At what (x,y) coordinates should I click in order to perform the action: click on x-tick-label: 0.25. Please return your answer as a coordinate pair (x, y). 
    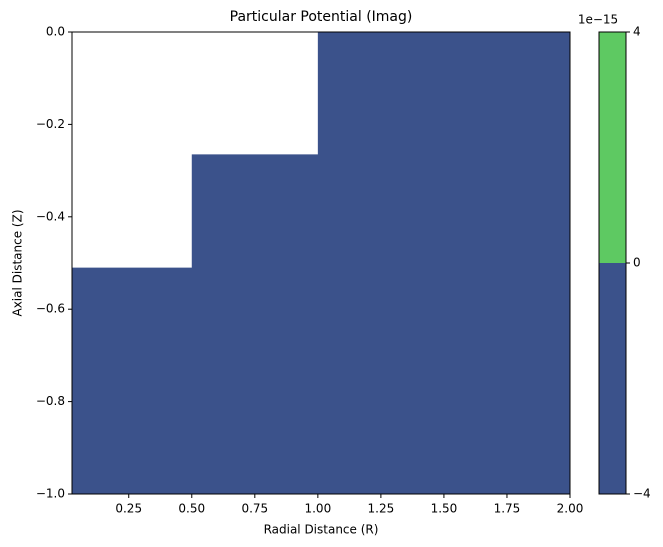
    Looking at the image, I should click on (128, 509).